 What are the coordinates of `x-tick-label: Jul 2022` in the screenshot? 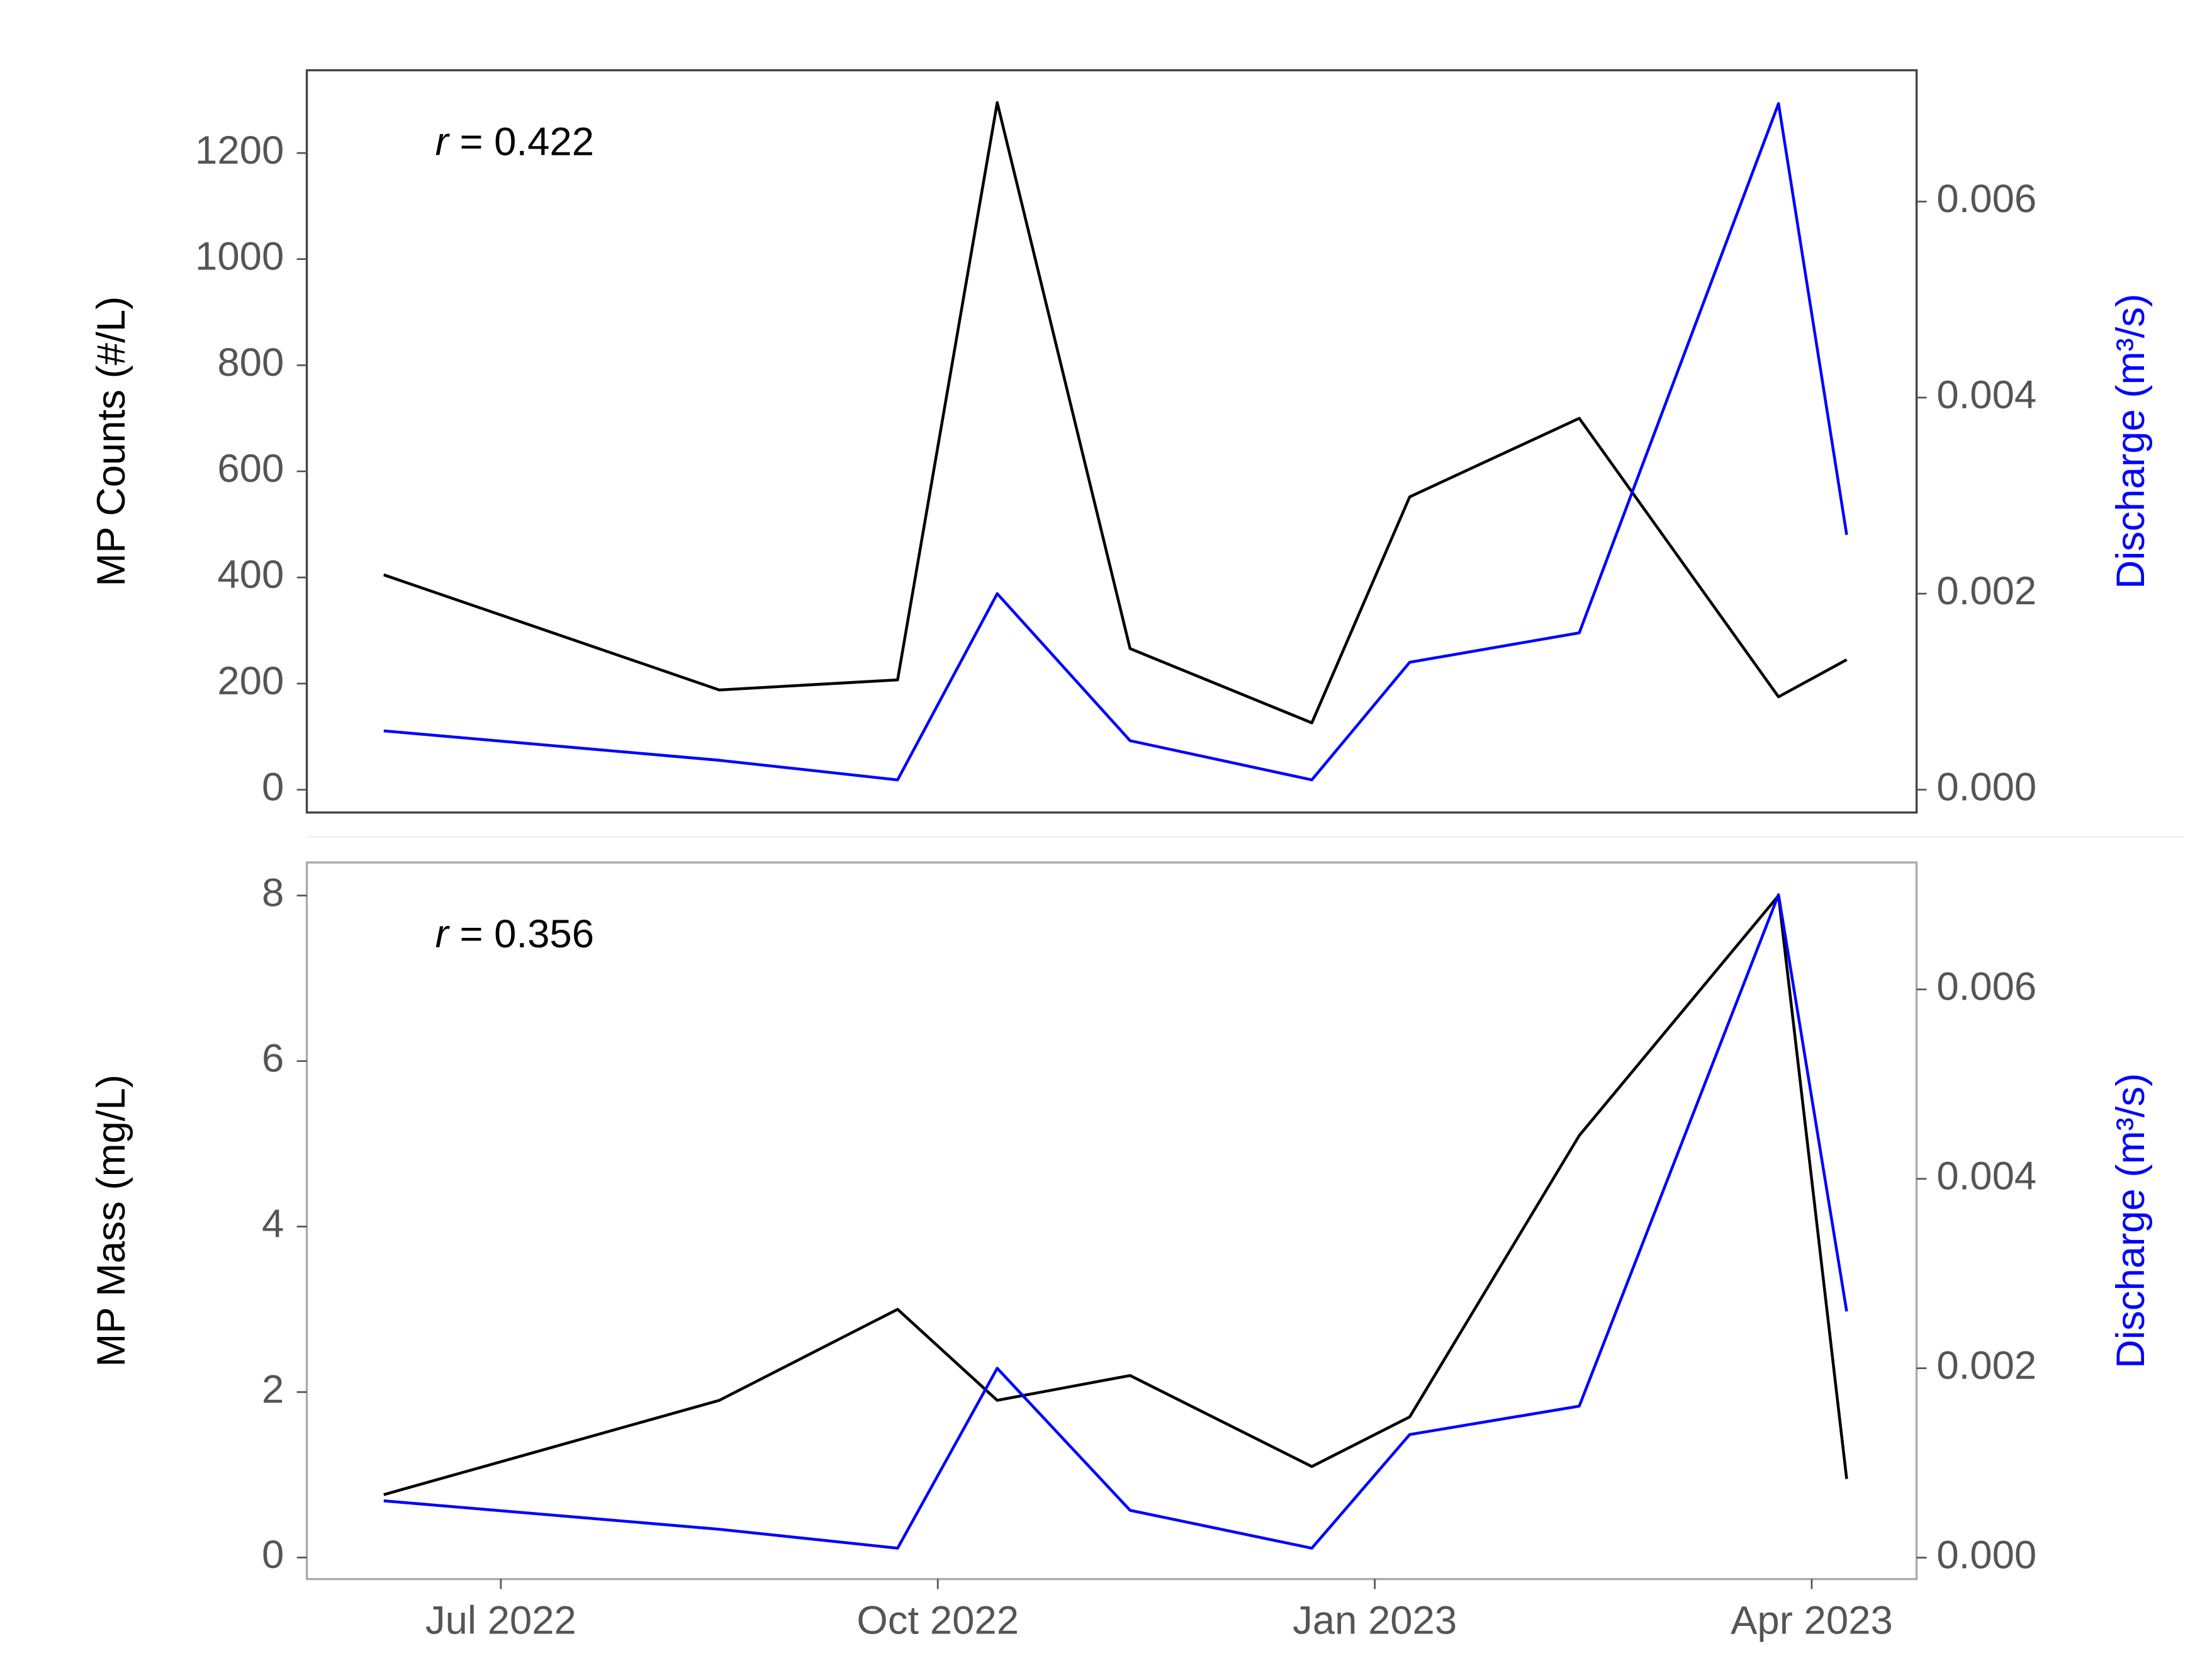 It's located at (501, 1621).